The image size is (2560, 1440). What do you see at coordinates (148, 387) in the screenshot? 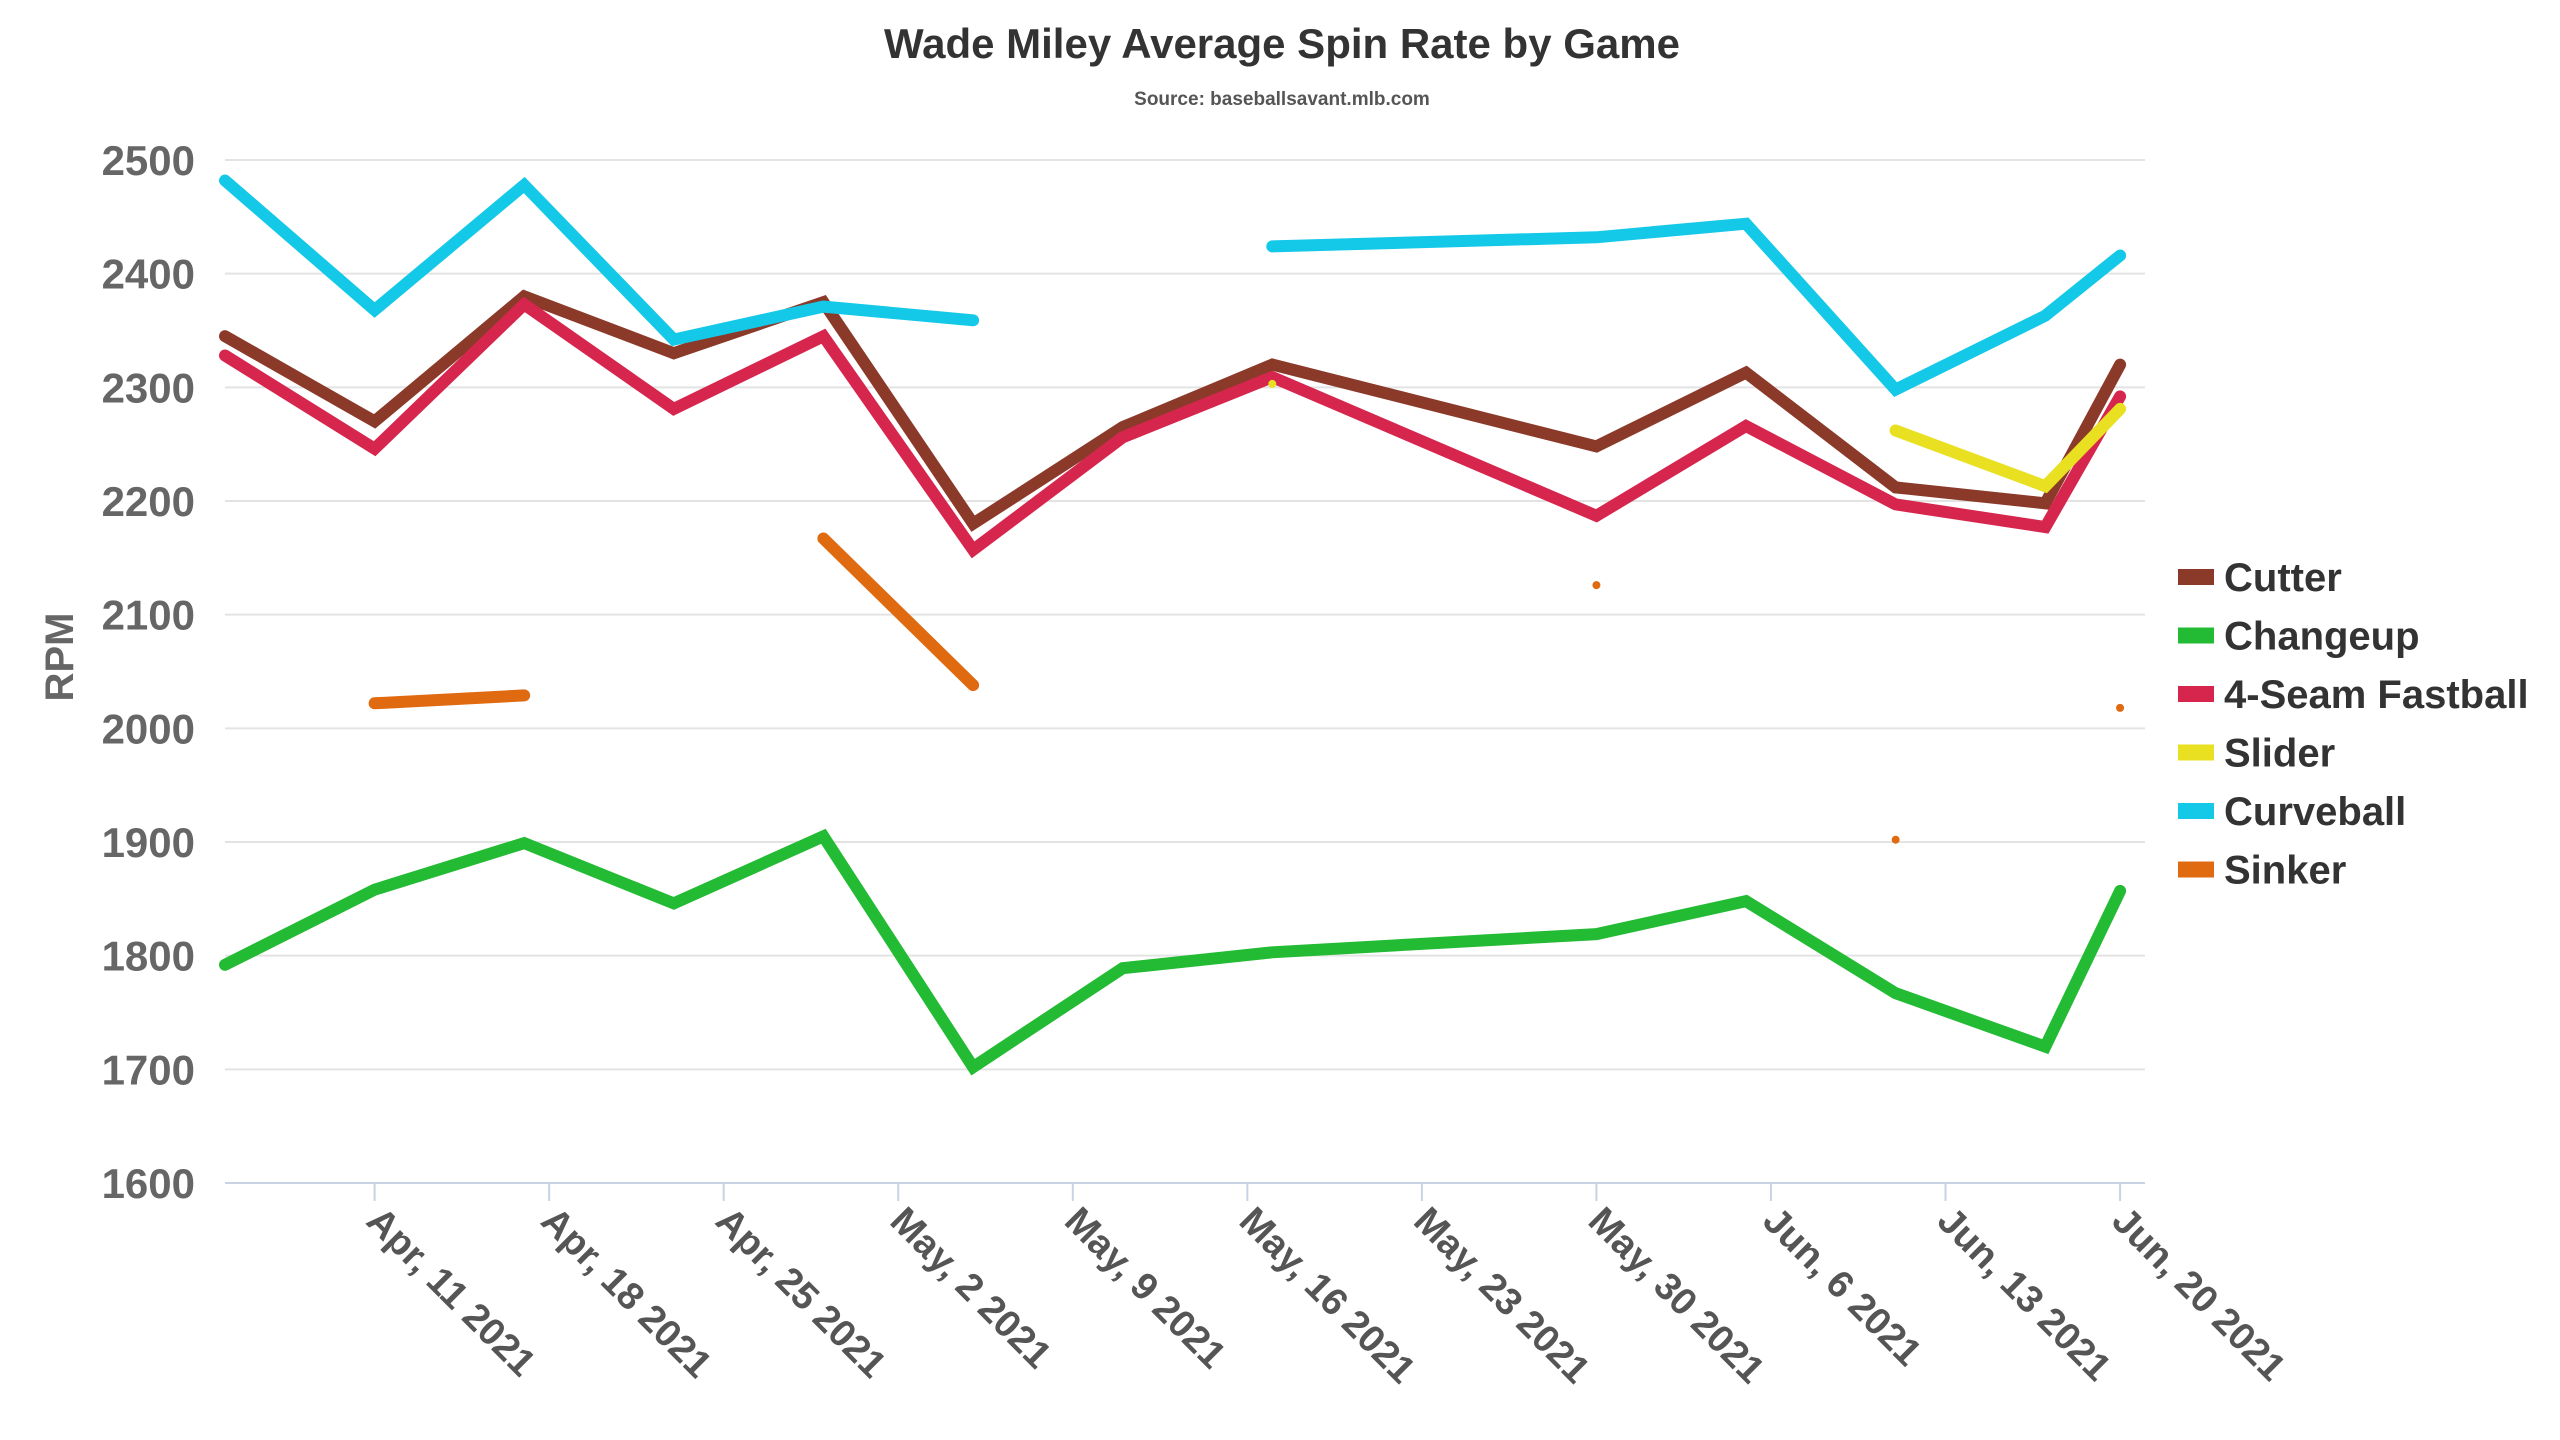
I see `y-tick-label: 2300` at bounding box center [148, 387].